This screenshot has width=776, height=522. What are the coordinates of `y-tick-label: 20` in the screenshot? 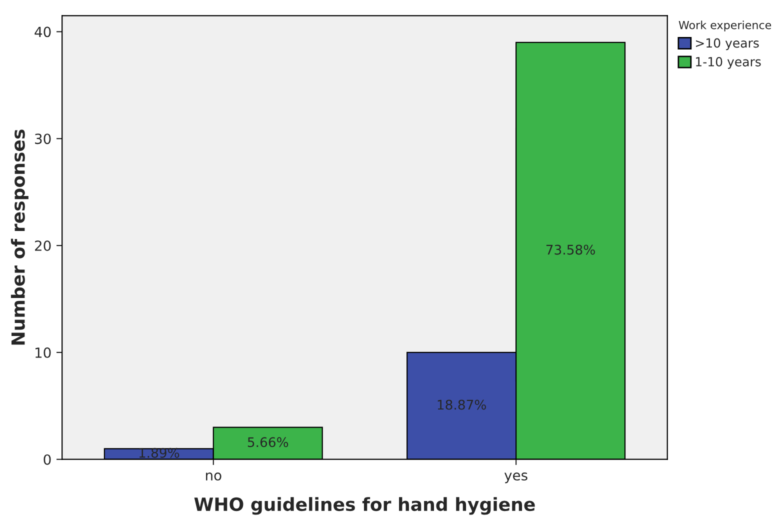 It's located at (43, 246).